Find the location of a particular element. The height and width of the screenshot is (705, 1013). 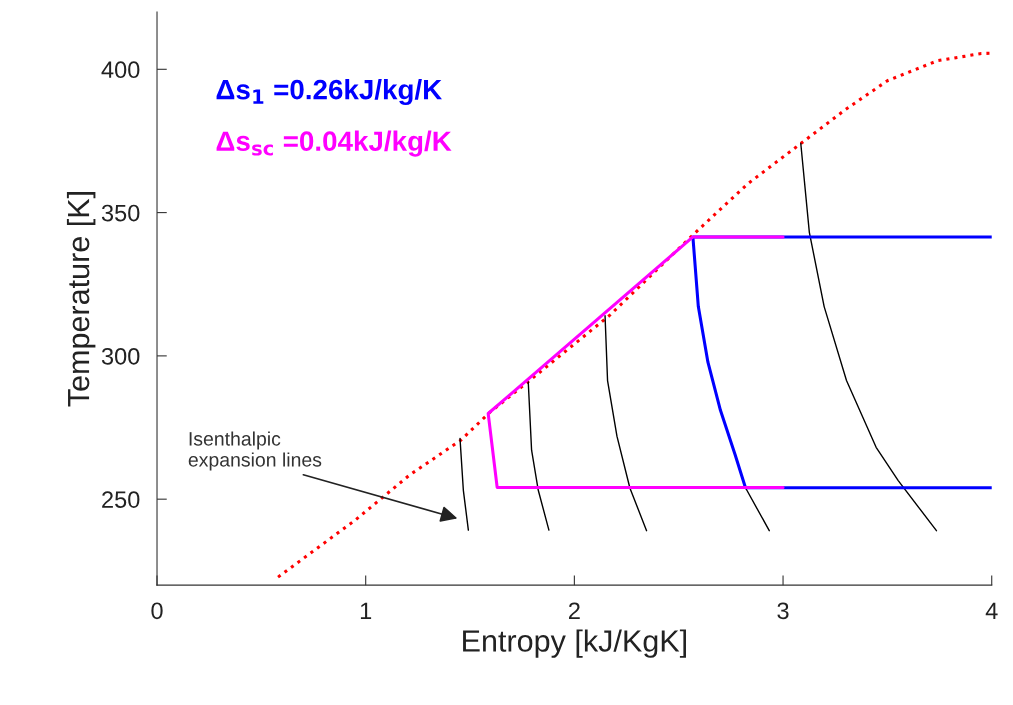

y-axis-title: Temperature [K] is located at coordinates (81, 299).